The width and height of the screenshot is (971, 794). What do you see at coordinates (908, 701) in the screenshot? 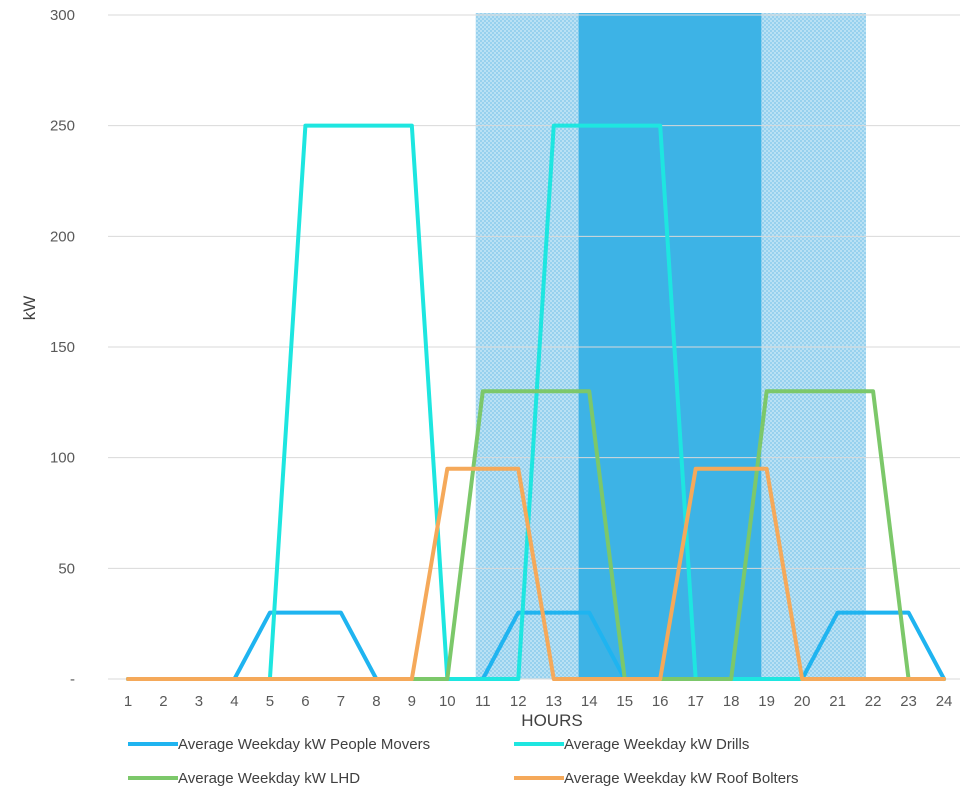
I see `x-tick-label: 23` at bounding box center [908, 701].